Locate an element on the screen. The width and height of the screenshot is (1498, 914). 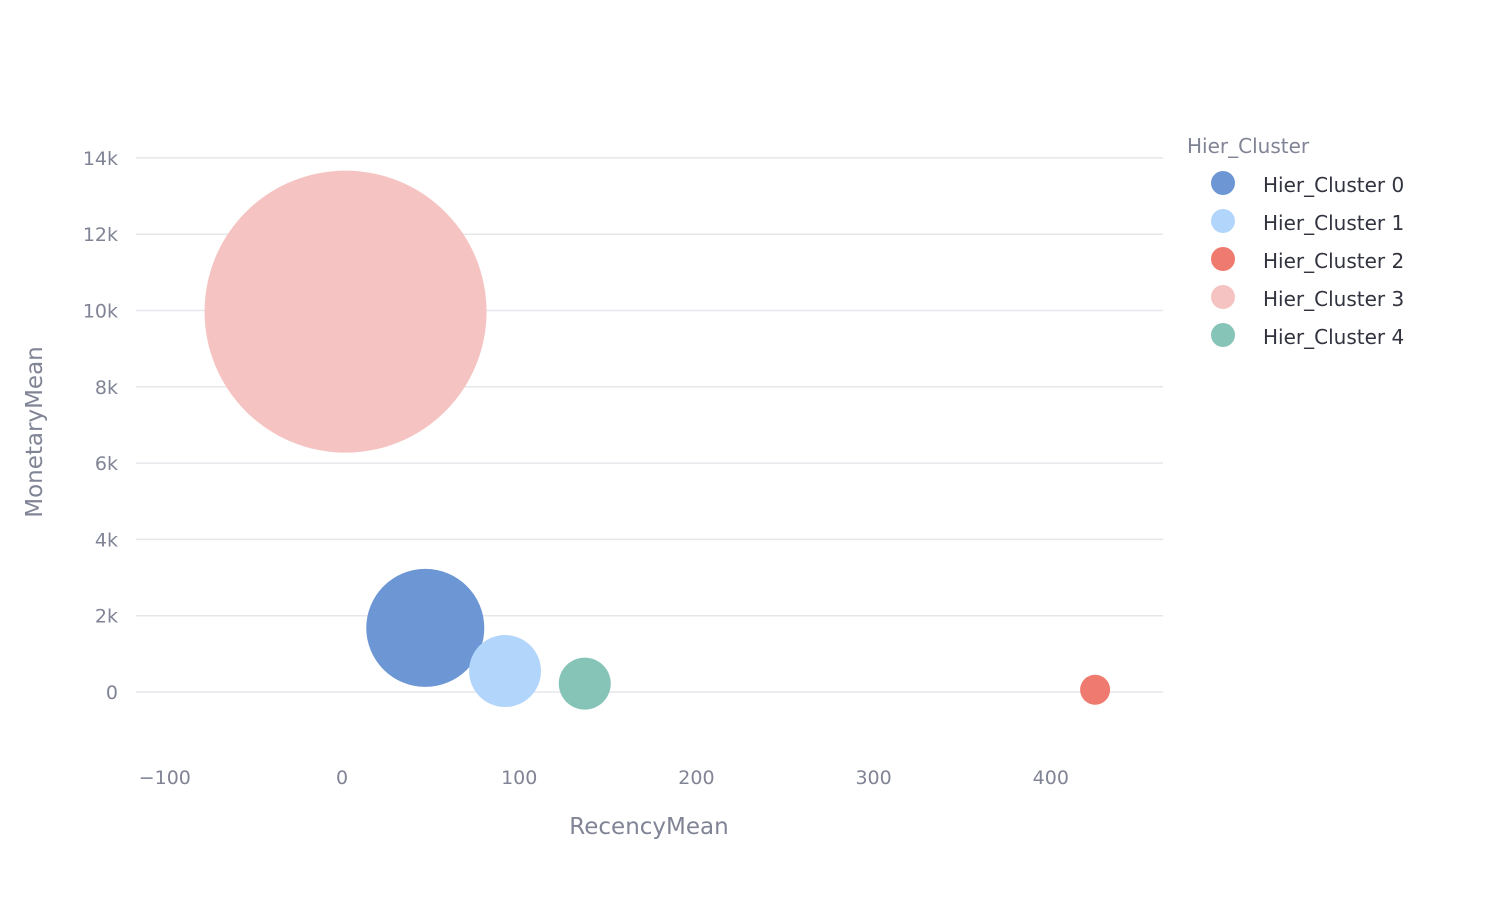
legend-item-cluster-4: Hier_Cluster 4 is located at coordinates (1307, 336).